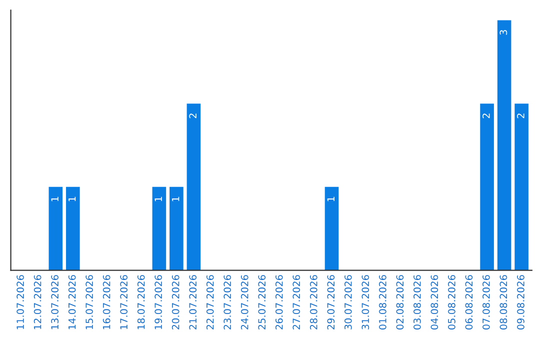 The width and height of the screenshot is (540, 340). What do you see at coordinates (296, 302) in the screenshot?
I see `x-tick-label: 27.07.2026` at bounding box center [296, 302].